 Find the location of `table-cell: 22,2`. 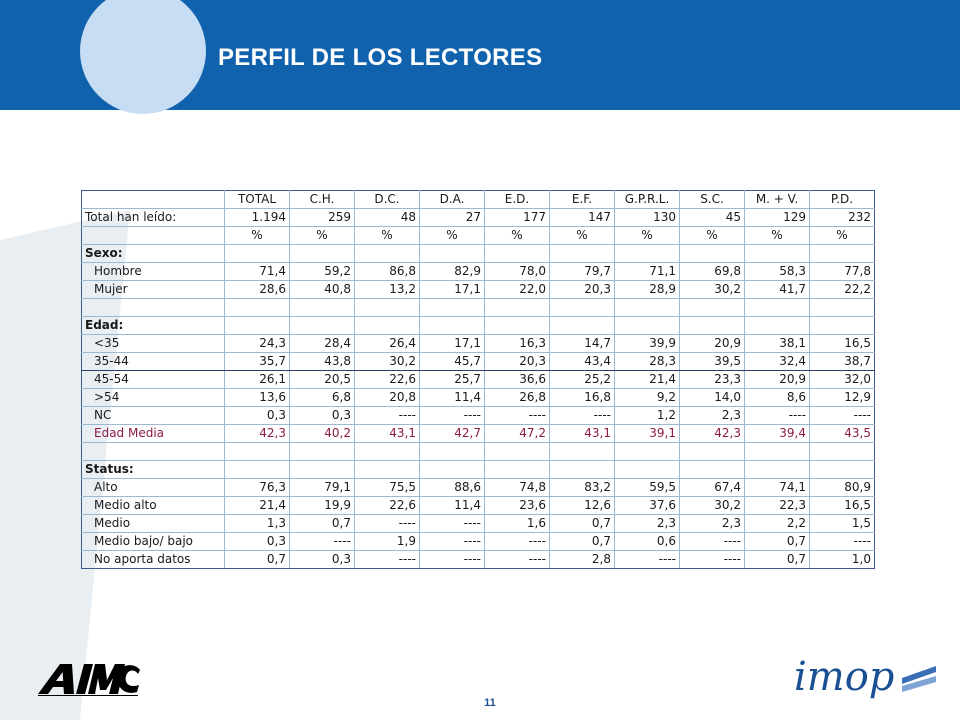

table-cell: 22,2 is located at coordinates (842, 289).